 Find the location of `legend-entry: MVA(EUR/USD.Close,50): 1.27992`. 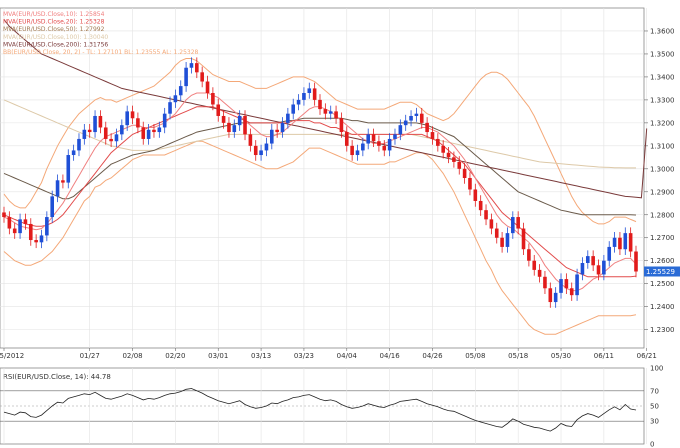

legend-entry: MVA(EUR/USD.Close,50): 1.27992 is located at coordinates (54, 29).